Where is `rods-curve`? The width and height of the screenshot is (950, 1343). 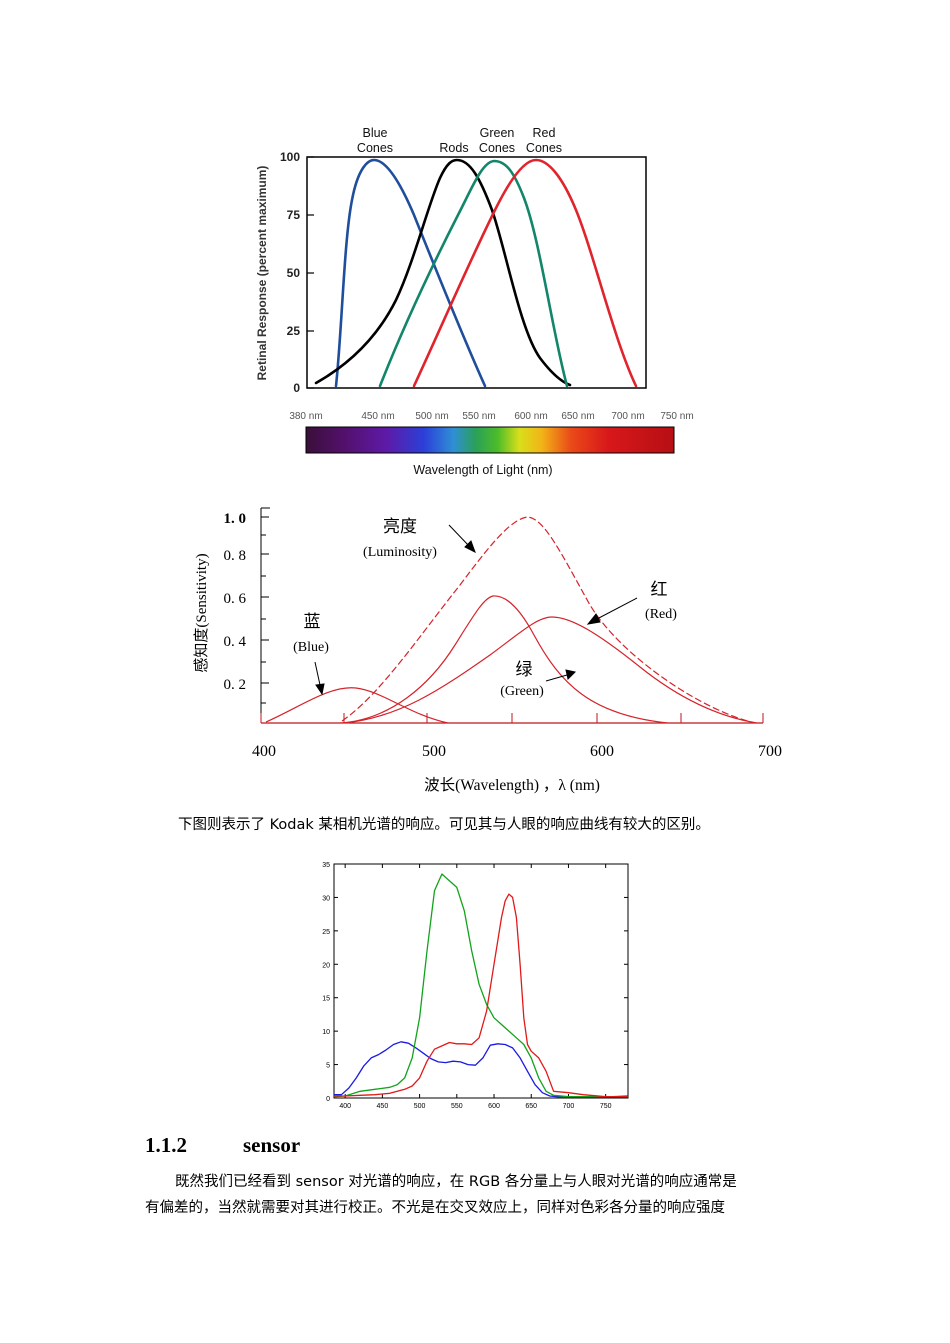 rods-curve is located at coordinates (443, 272).